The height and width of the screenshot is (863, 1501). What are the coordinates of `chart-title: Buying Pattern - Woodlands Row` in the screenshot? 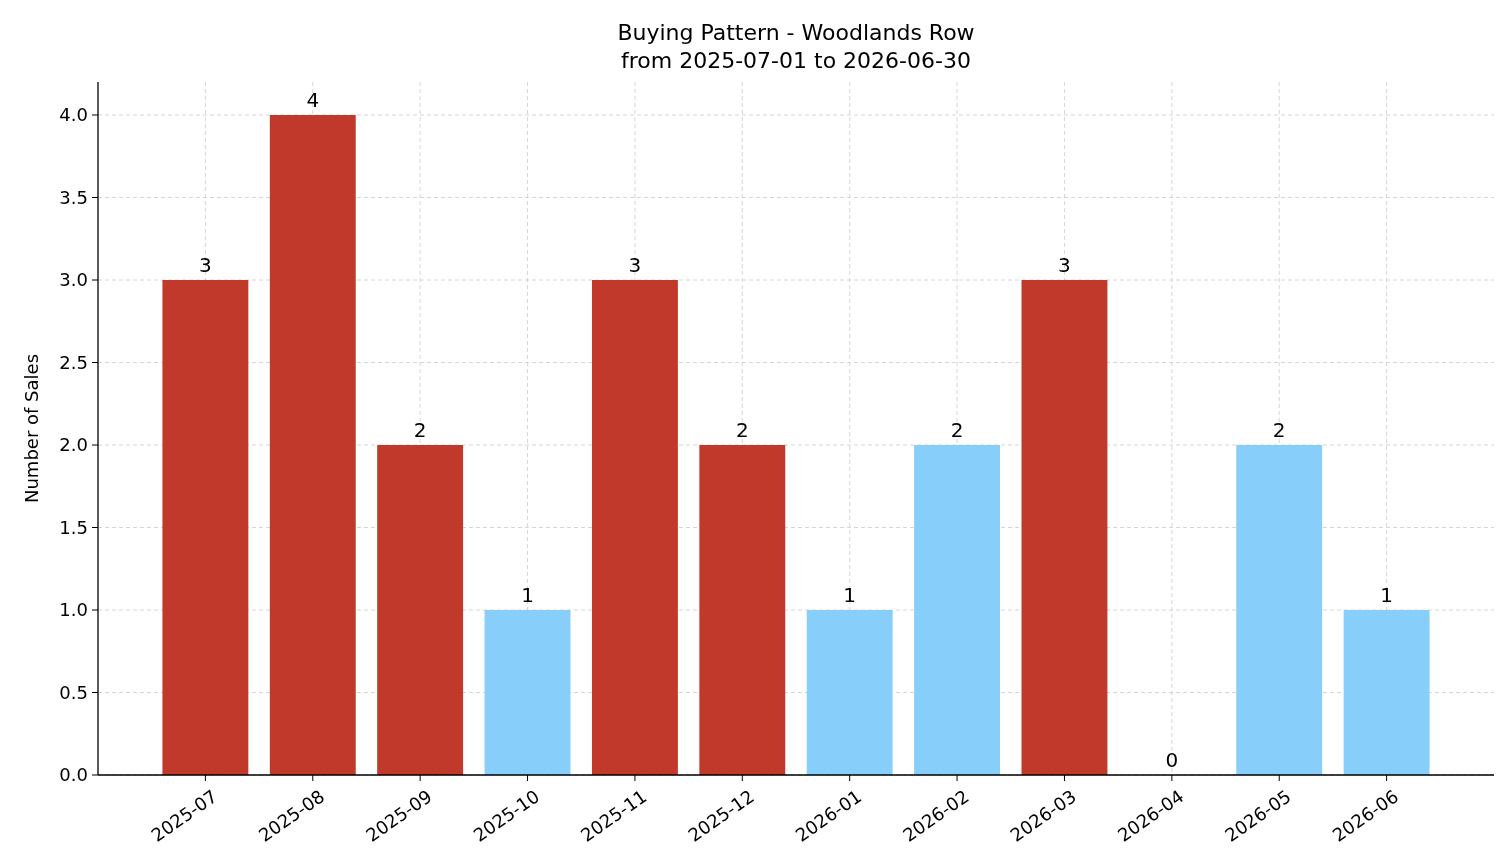 It's located at (796, 32).